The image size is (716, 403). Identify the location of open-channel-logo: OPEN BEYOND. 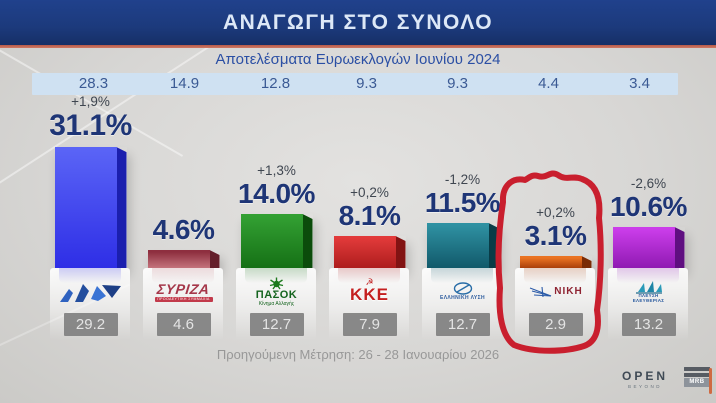
(645, 379).